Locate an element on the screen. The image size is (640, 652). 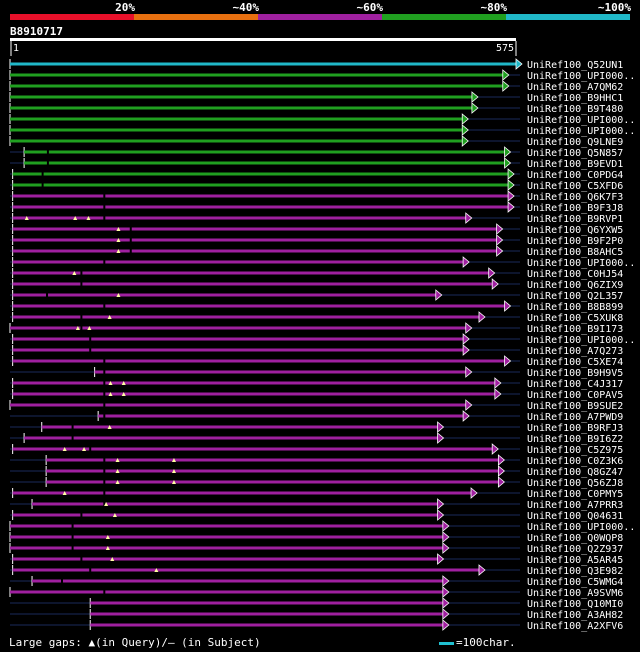
hit-label: UniRef100_C0PDG4 is located at coordinates (575, 175).